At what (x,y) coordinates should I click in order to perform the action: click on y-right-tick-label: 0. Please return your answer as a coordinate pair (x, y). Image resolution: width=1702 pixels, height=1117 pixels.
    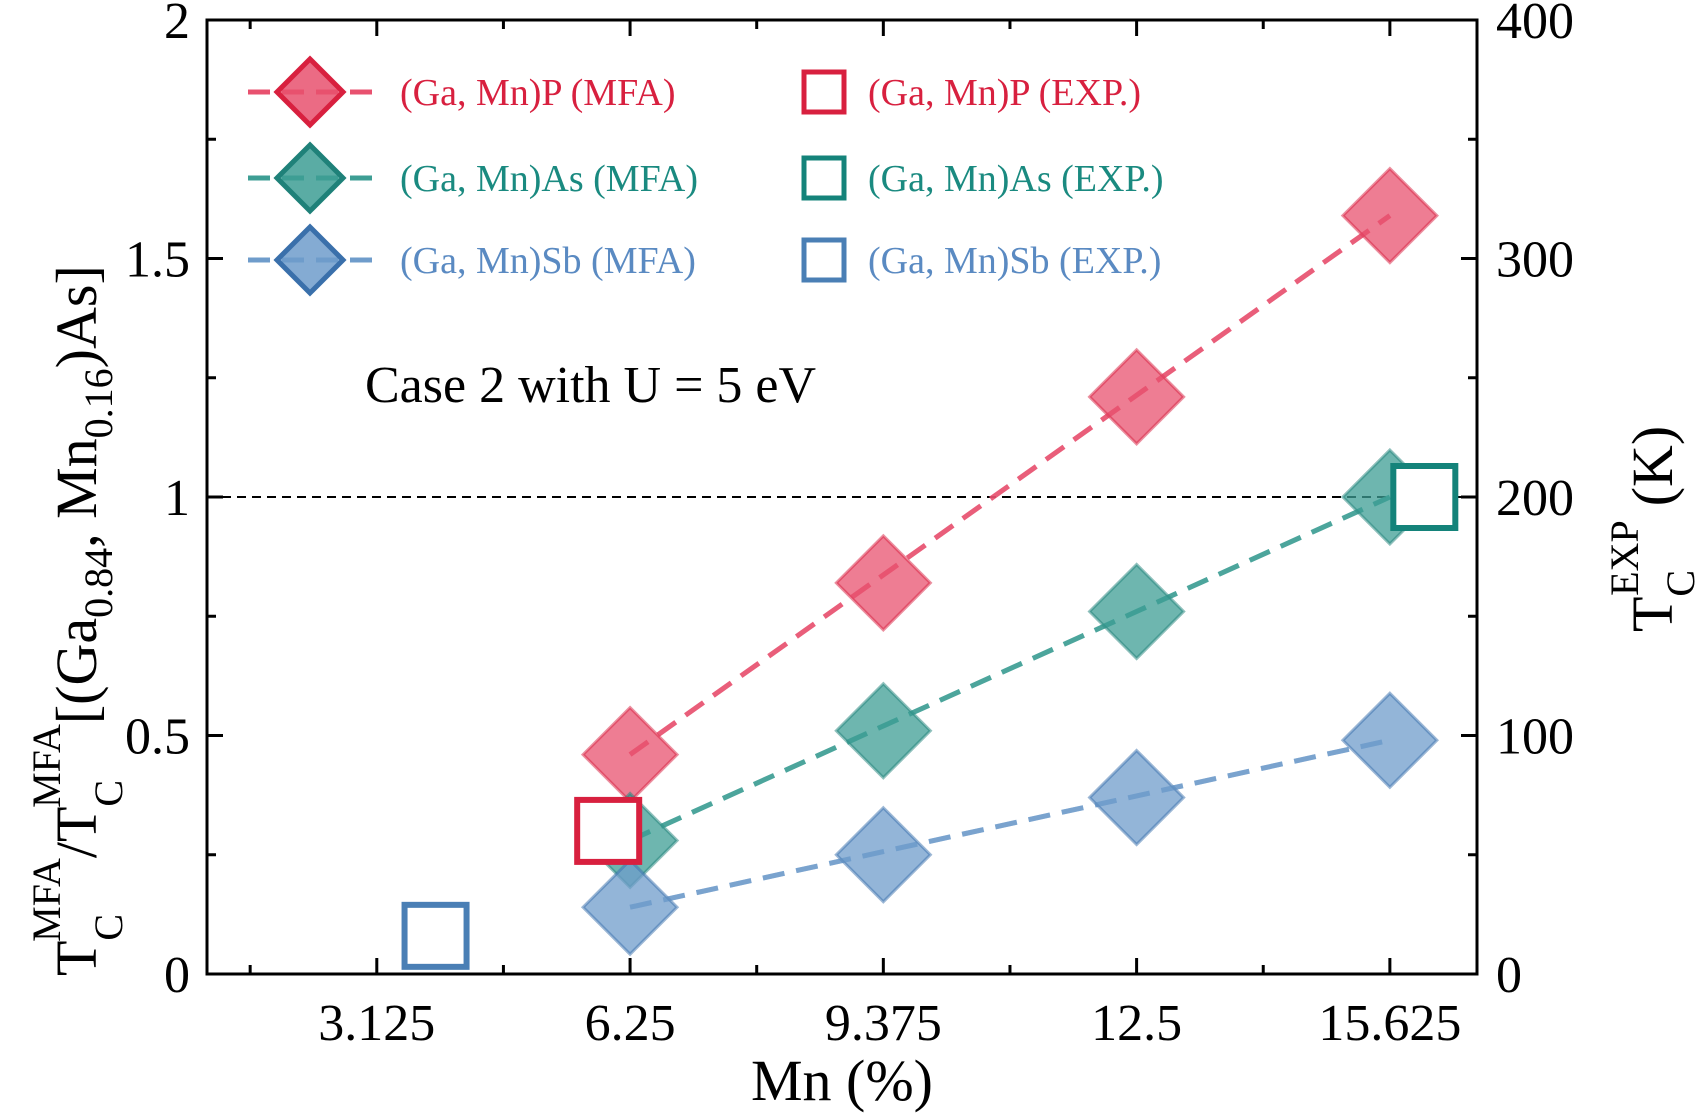
    Looking at the image, I should click on (1509, 975).